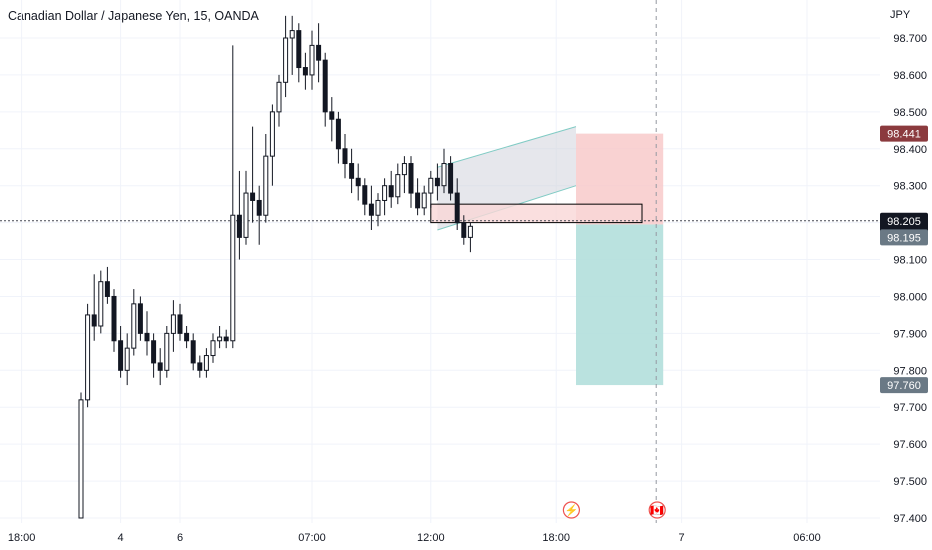 Image resolution: width=932 pixels, height=550 pixels. I want to click on x-tick-label: 06:00, so click(807, 538).